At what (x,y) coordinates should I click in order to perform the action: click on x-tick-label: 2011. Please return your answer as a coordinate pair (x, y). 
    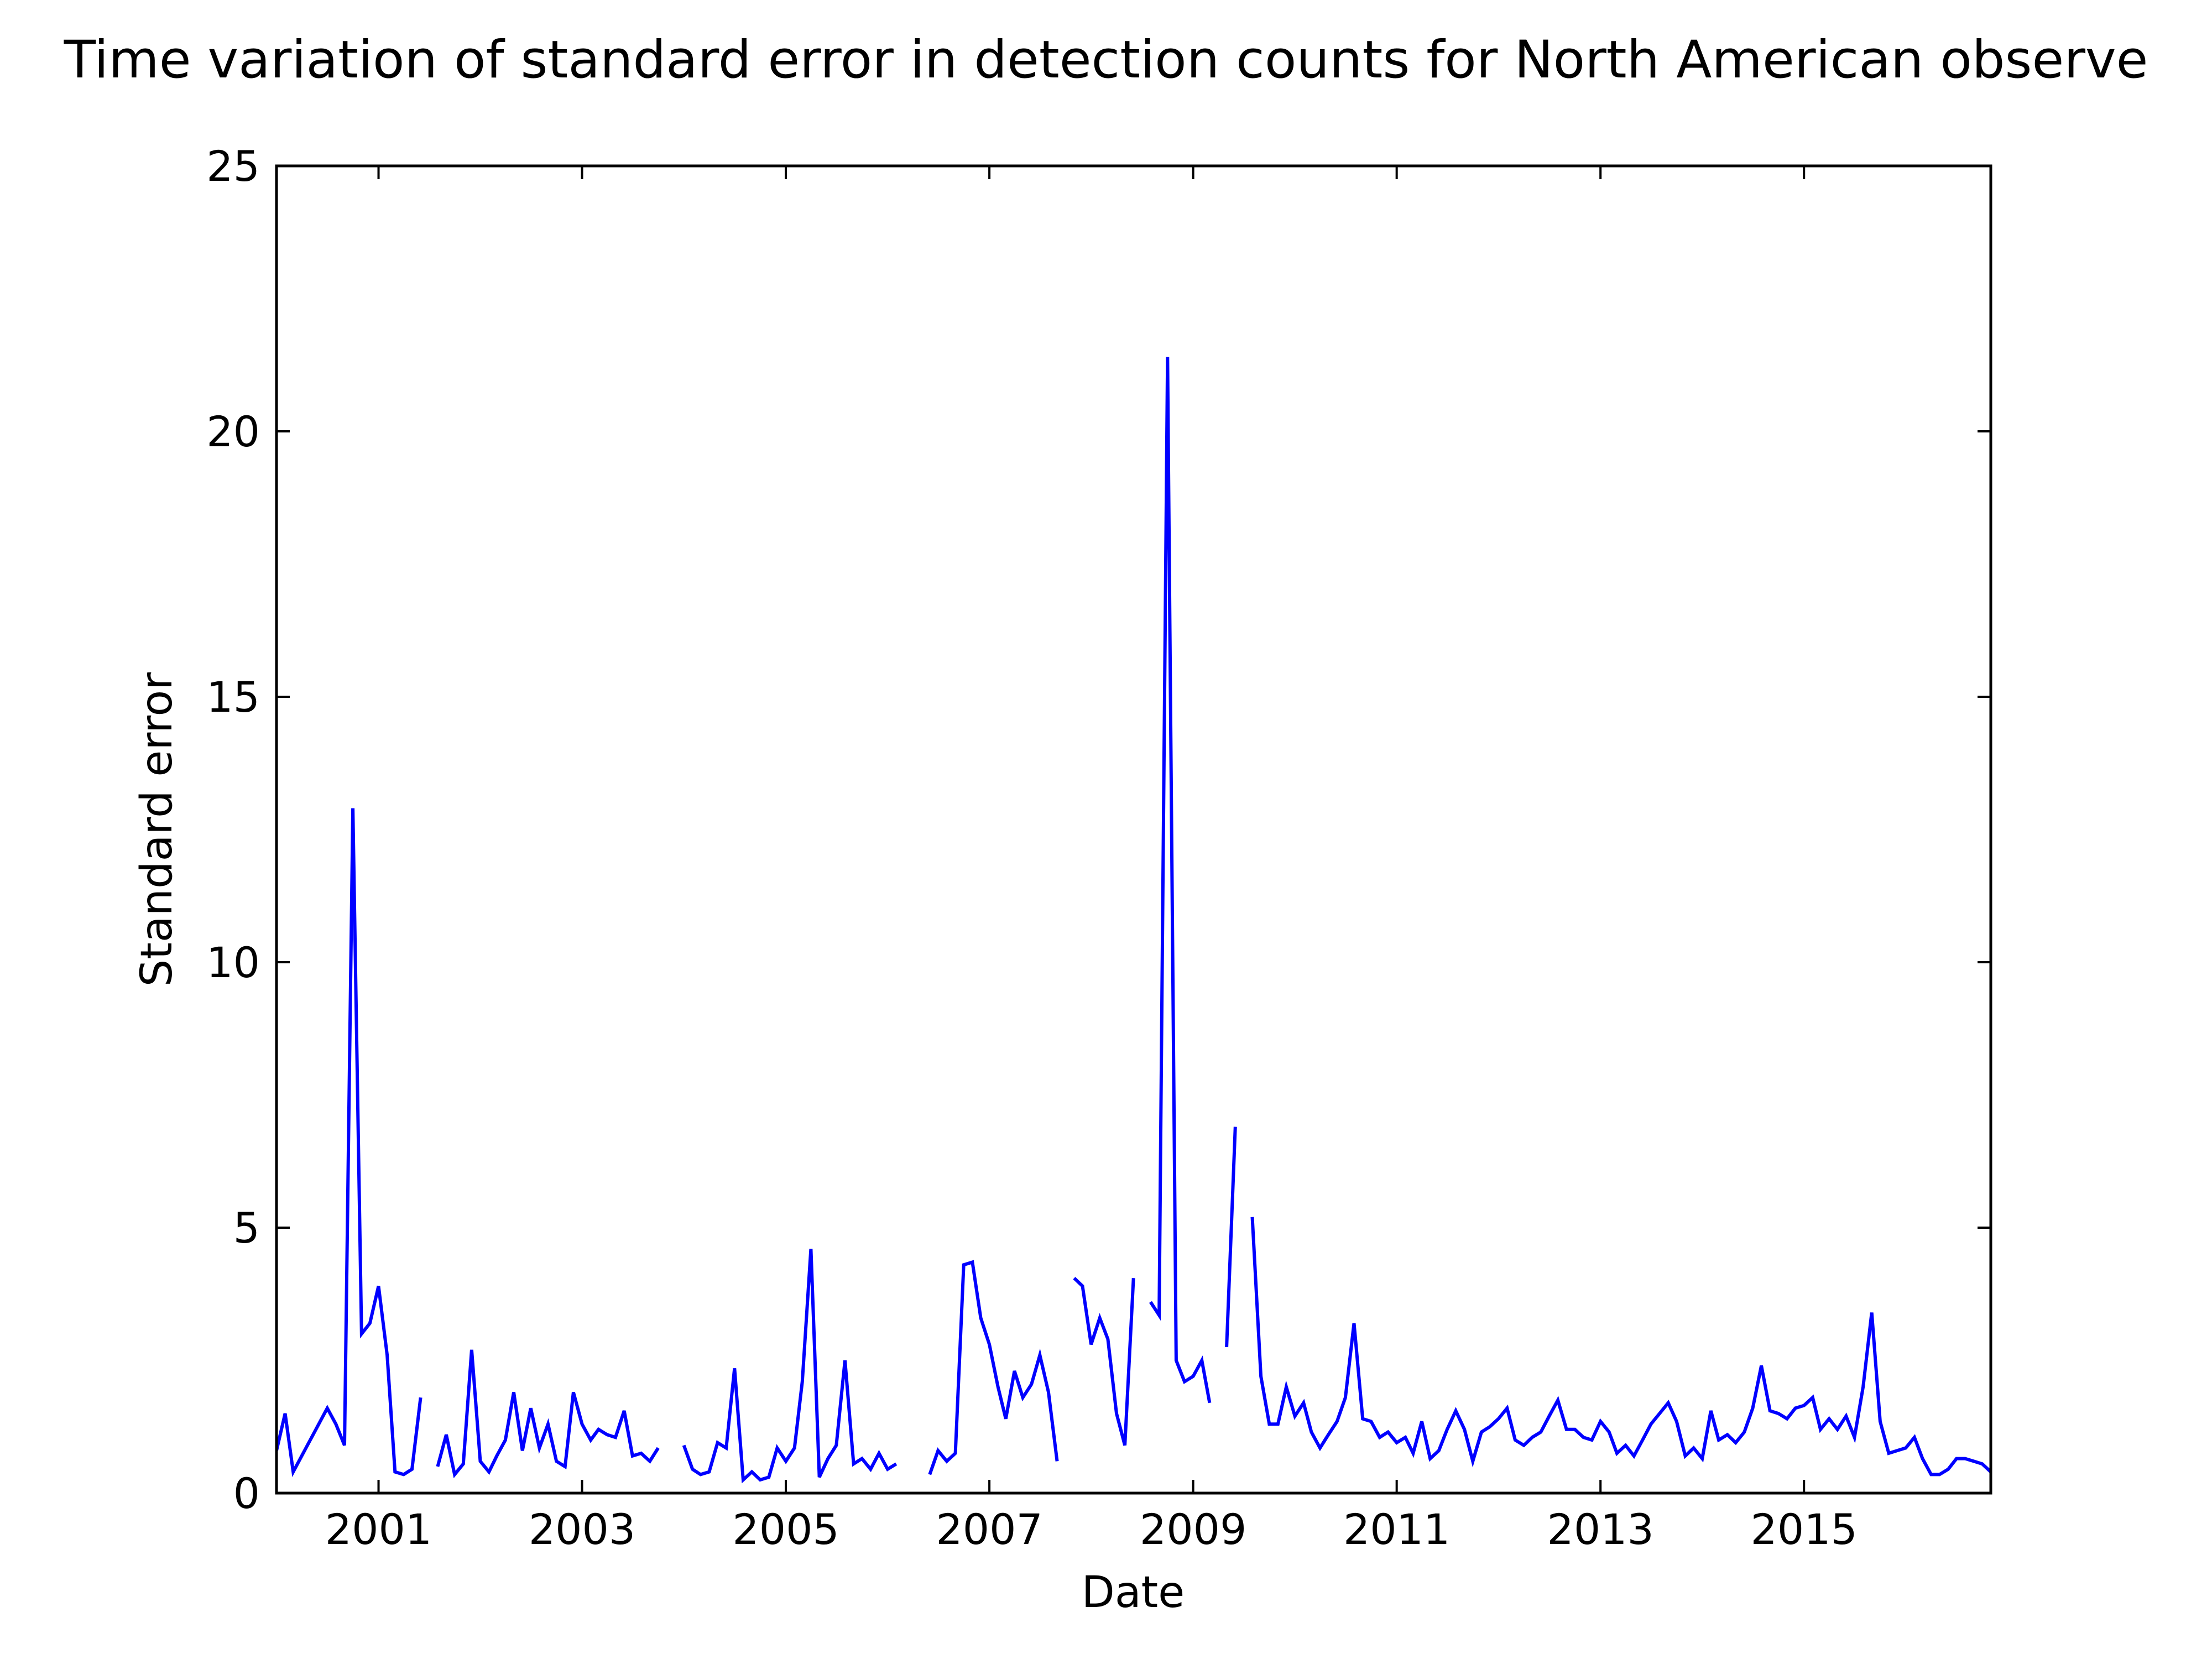
    Looking at the image, I should click on (1396, 1529).